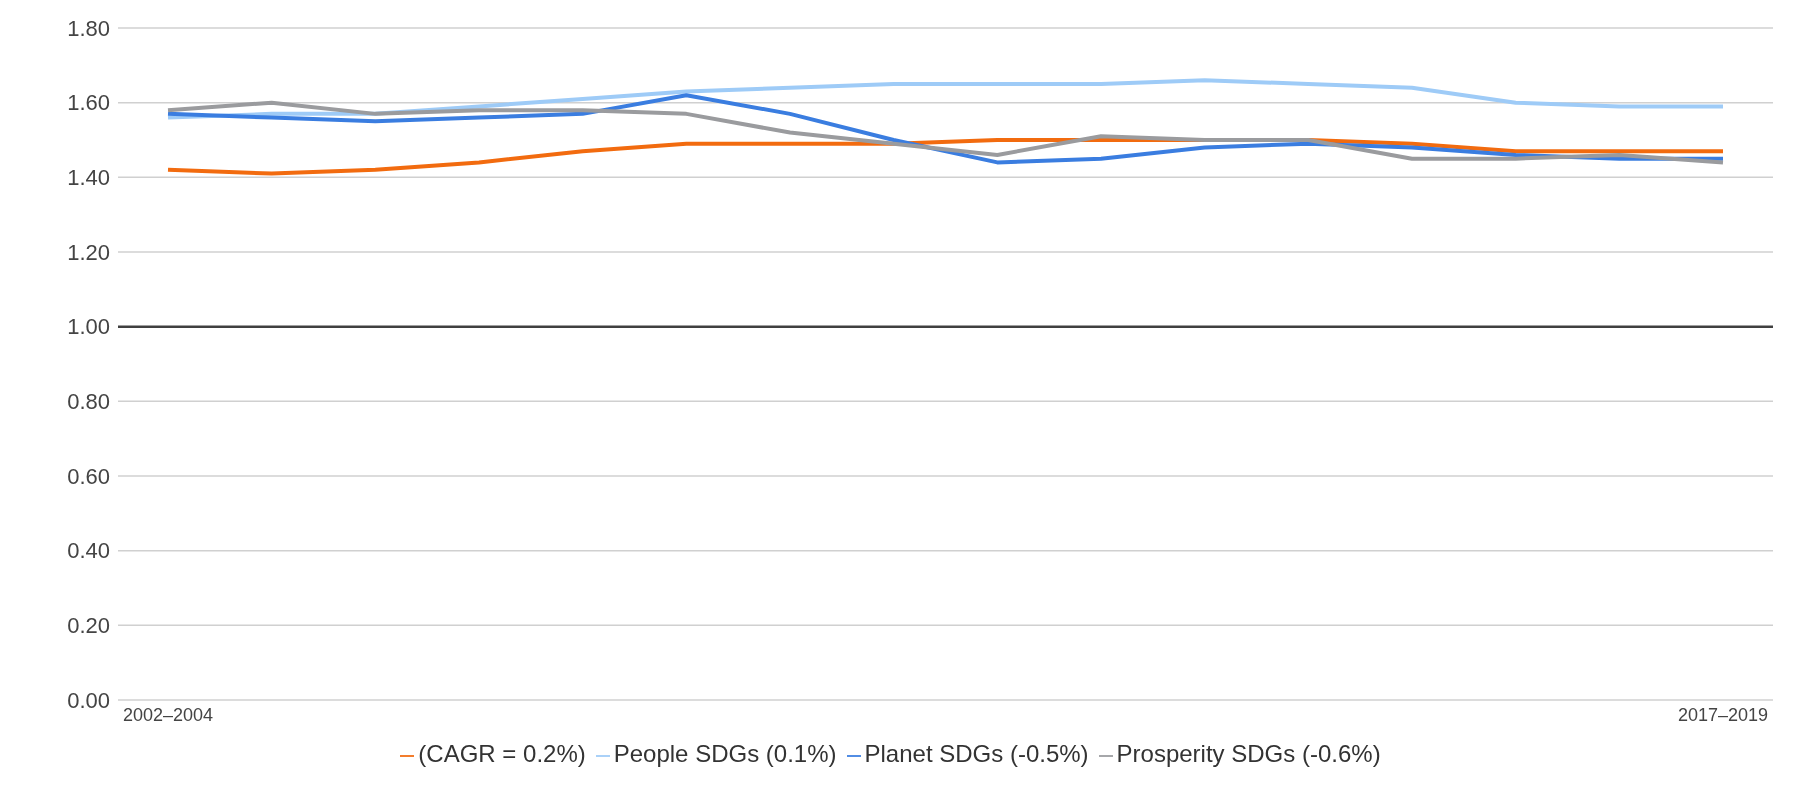 Image resolution: width=1815 pixels, height=789 pixels. What do you see at coordinates (1723, 714) in the screenshot?
I see `x-tick-label: 2017–2019` at bounding box center [1723, 714].